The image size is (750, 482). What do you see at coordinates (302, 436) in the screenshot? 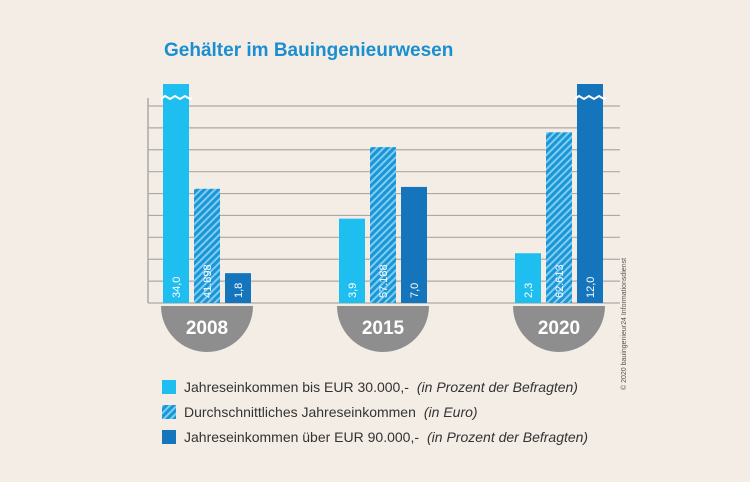
I see `legend-label: Jahreseinkommen über EUR 90.000,-` at bounding box center [302, 436].